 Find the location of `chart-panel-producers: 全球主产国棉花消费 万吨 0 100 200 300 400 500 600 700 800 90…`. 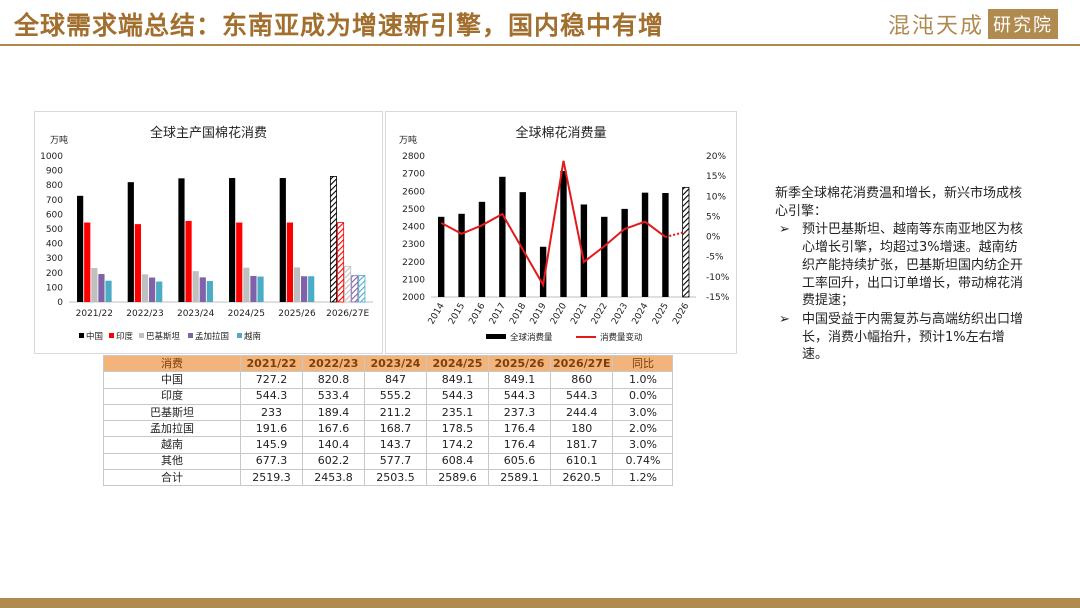

chart-panel-producers: 全球主产国棉花消费 万吨 0 100 200 300 400 500 600 700 800 90… is located at coordinates (208, 232).